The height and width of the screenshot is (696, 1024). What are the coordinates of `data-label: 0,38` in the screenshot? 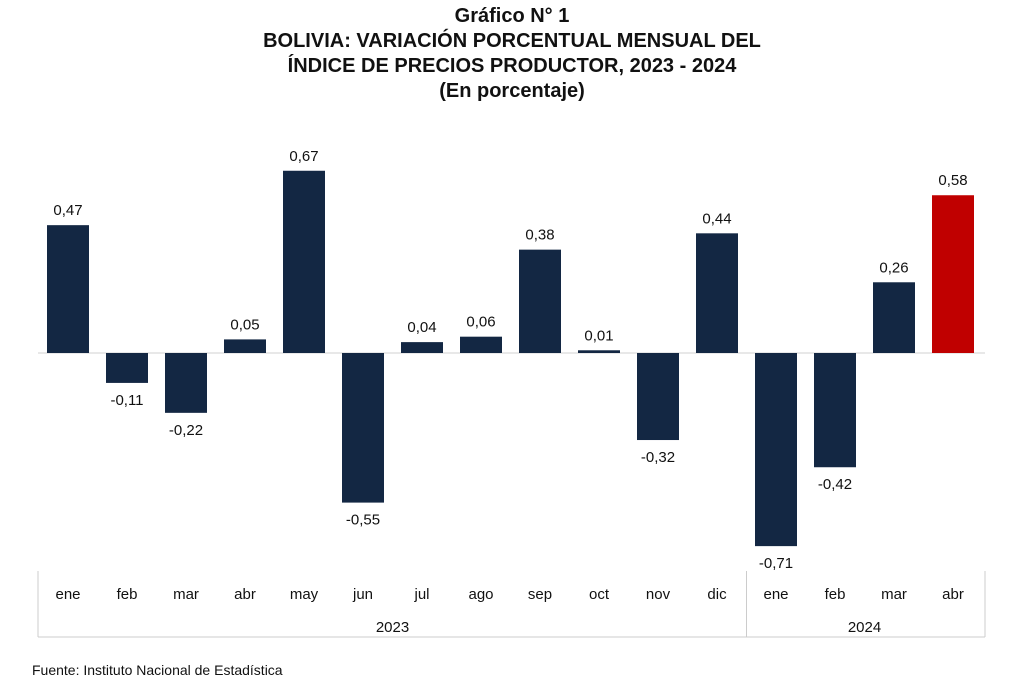 It's located at (539, 235).